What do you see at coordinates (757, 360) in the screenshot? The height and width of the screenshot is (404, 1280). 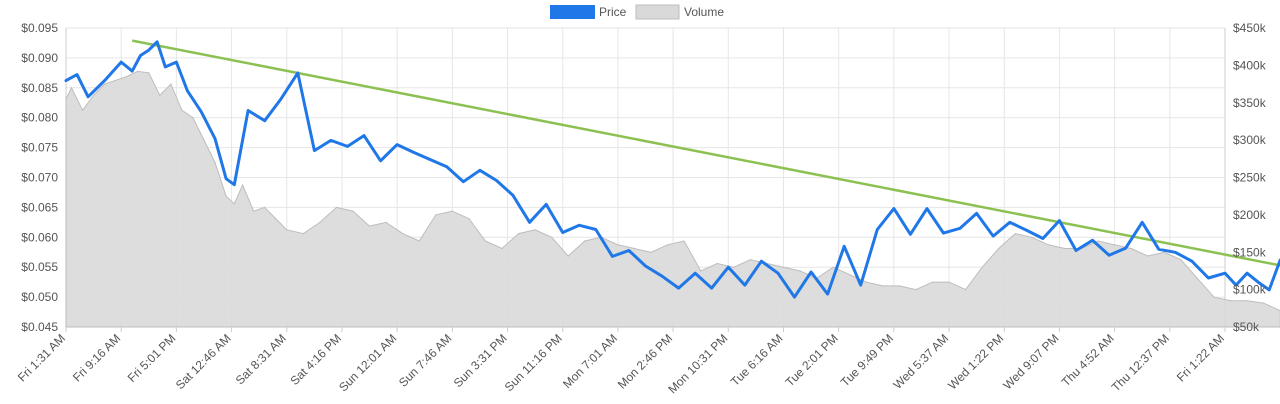 I see `x-tick-label: Tue 6:16 AM` at bounding box center [757, 360].